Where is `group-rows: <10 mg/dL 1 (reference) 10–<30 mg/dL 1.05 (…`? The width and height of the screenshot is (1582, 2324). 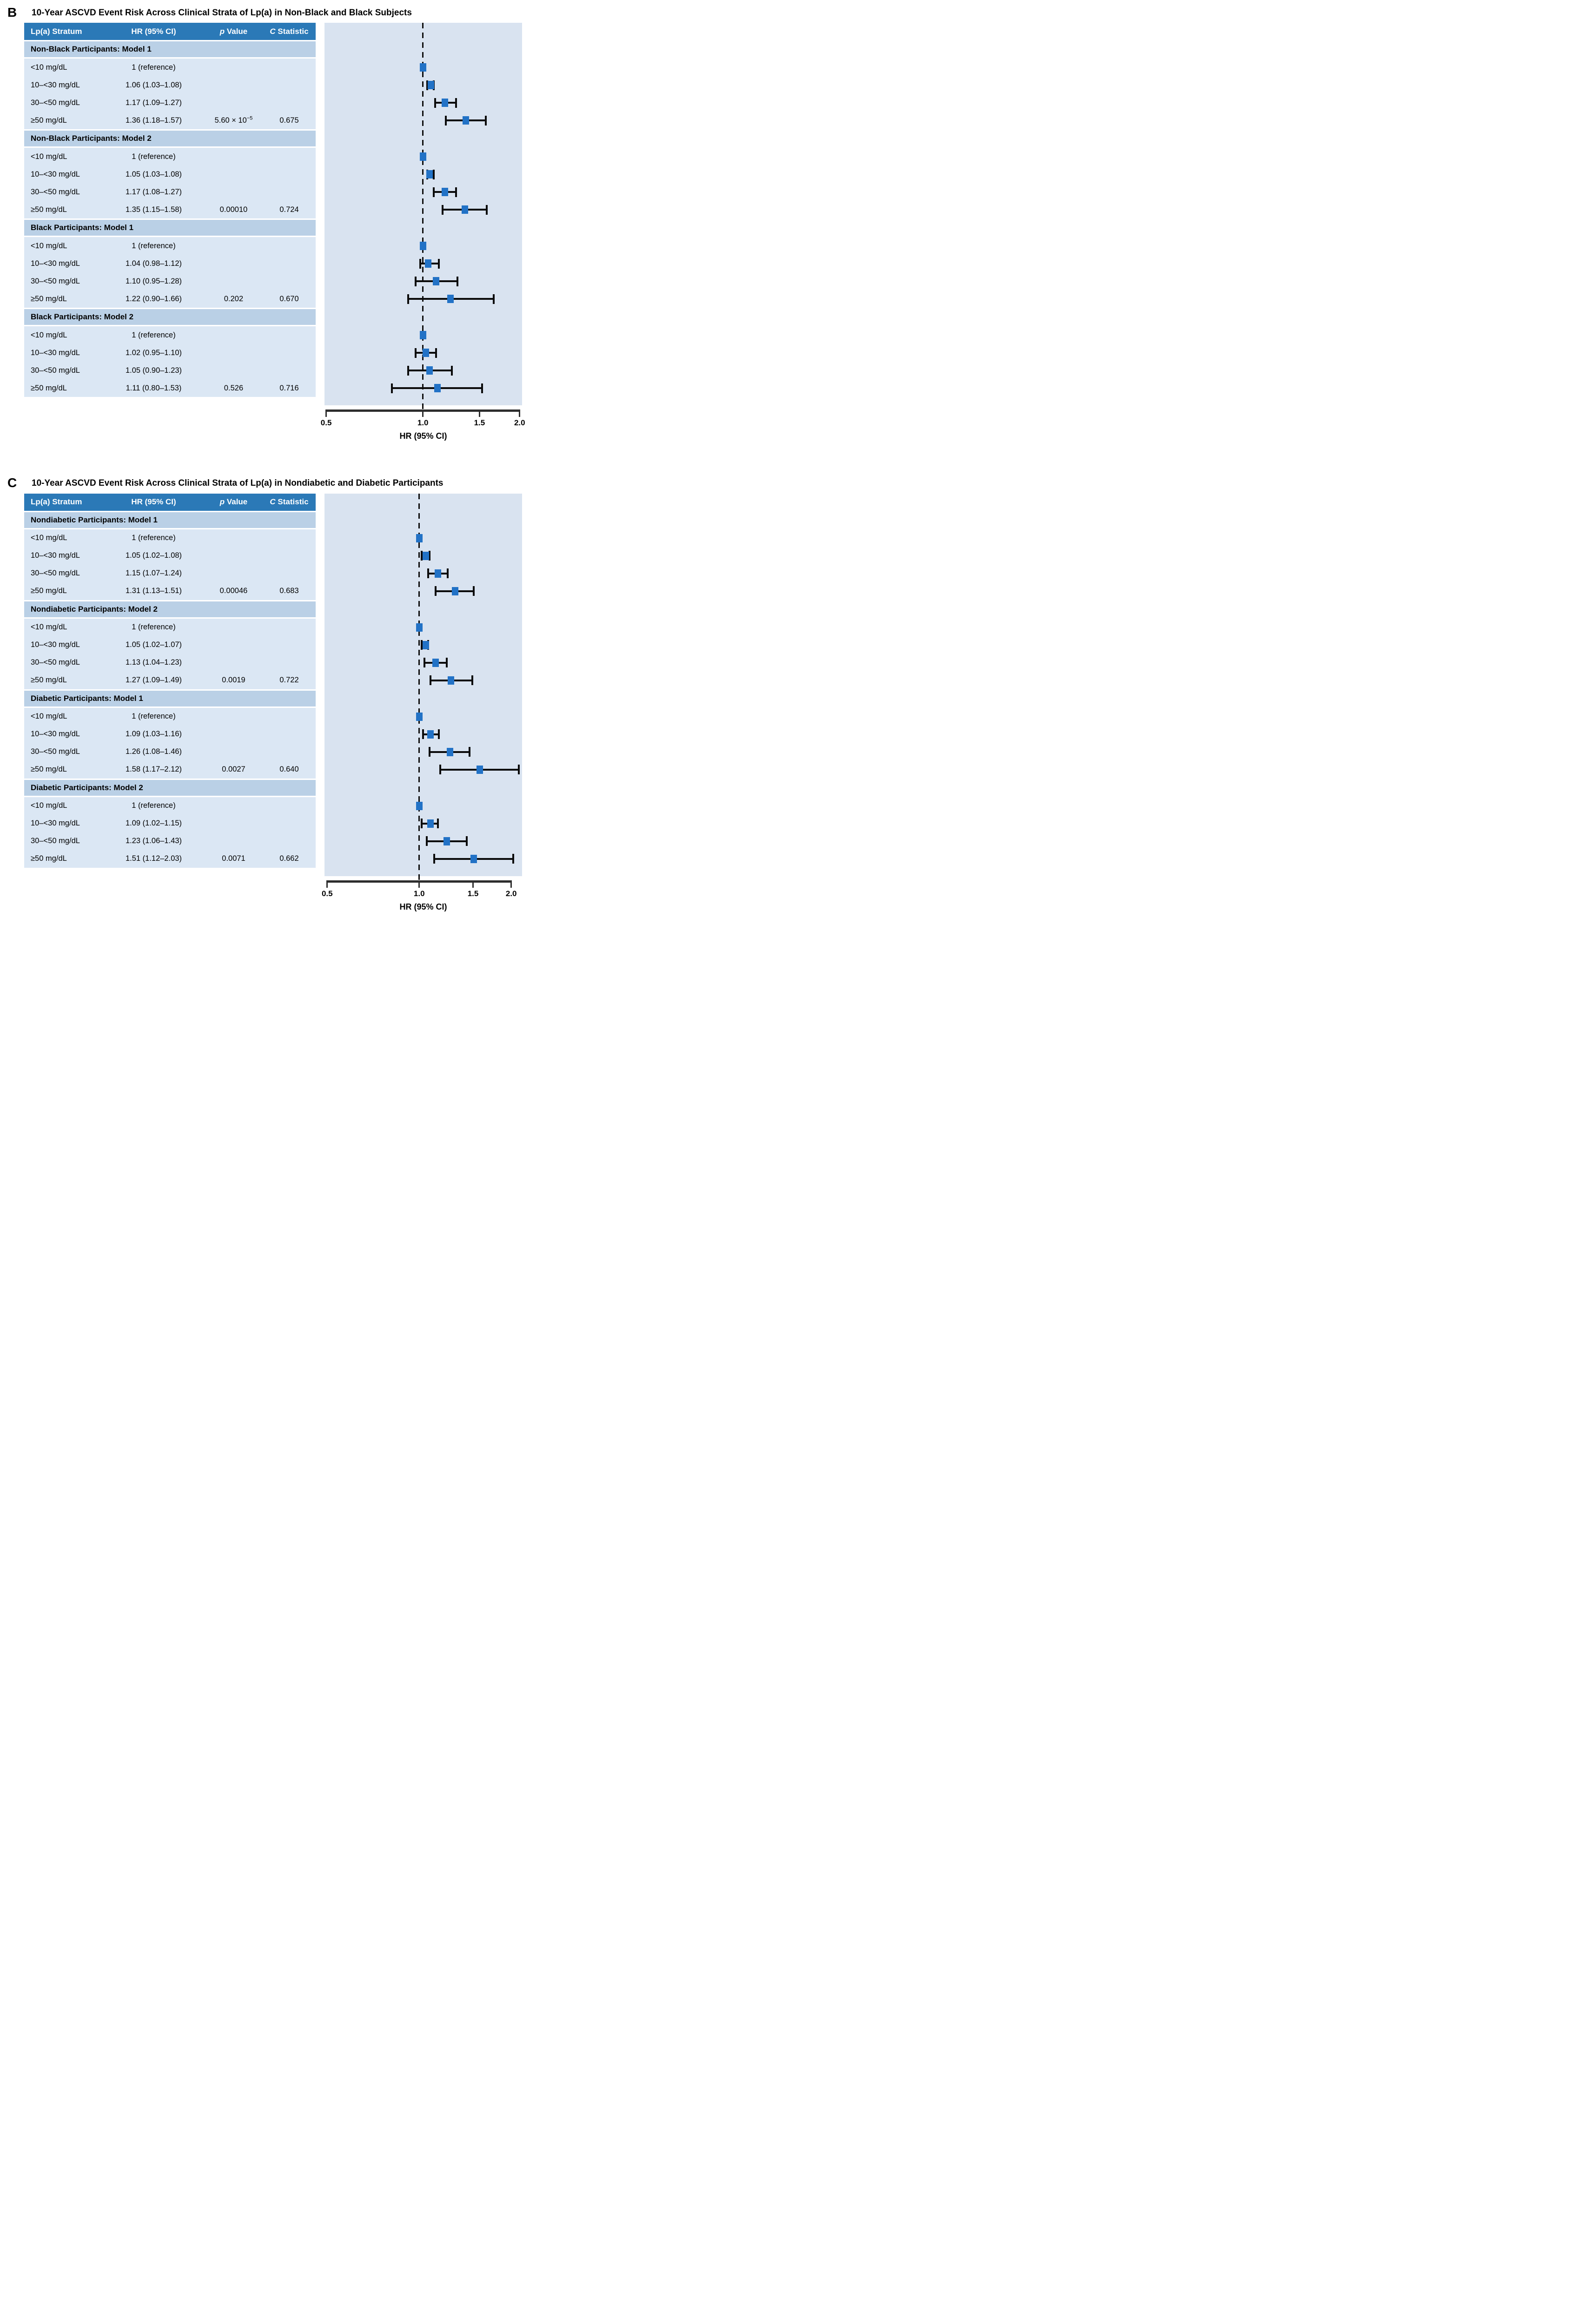 group-rows: <10 mg/dL 1 (reference) 10–<30 mg/dL 1.05 (… is located at coordinates (170, 564).